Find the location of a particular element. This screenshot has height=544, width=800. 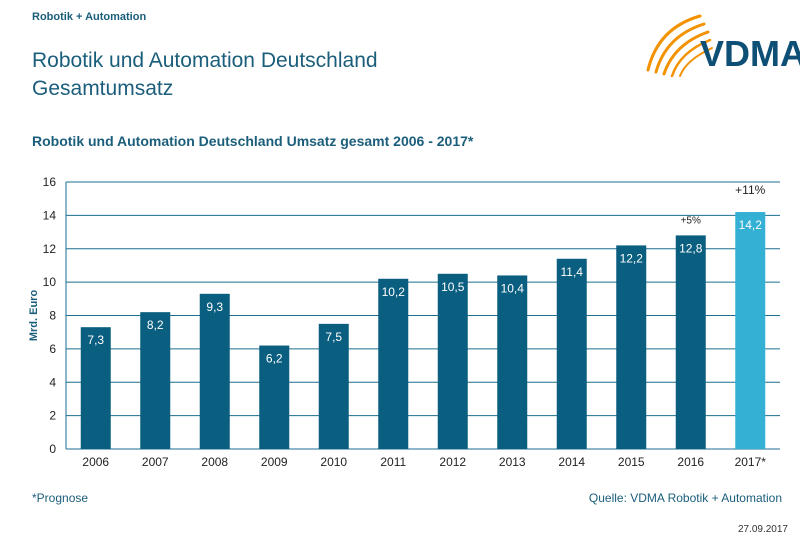

bar-value-label: 7,3 is located at coordinates (95, 340).